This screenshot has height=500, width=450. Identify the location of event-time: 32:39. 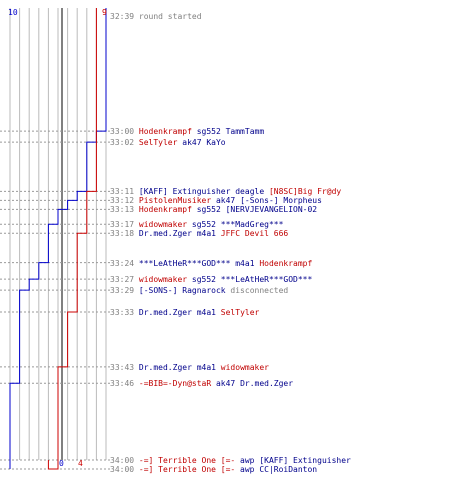
(124, 16).